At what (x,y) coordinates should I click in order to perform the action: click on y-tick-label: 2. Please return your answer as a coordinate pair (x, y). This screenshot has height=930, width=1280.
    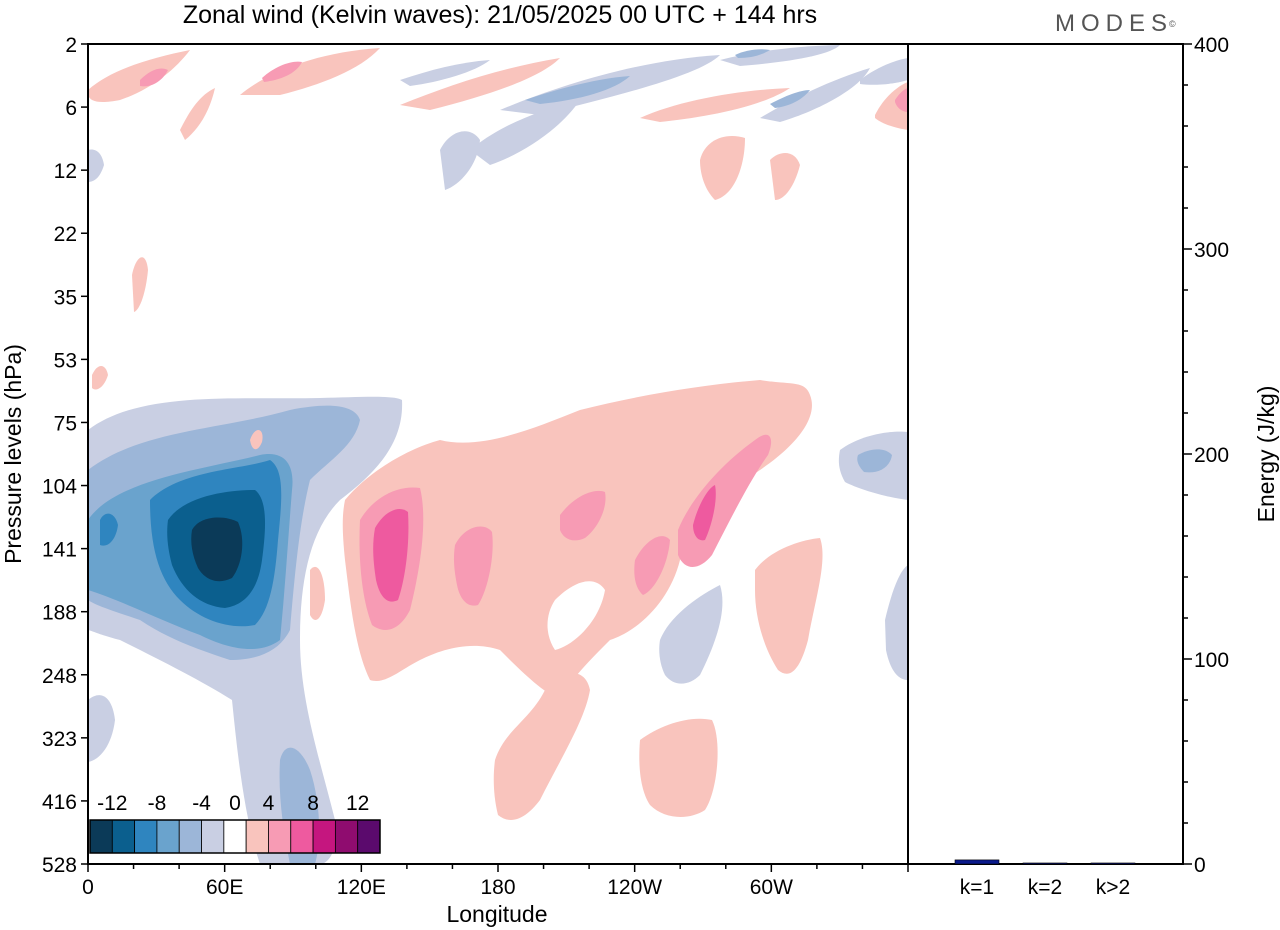
    Looking at the image, I should click on (71, 45).